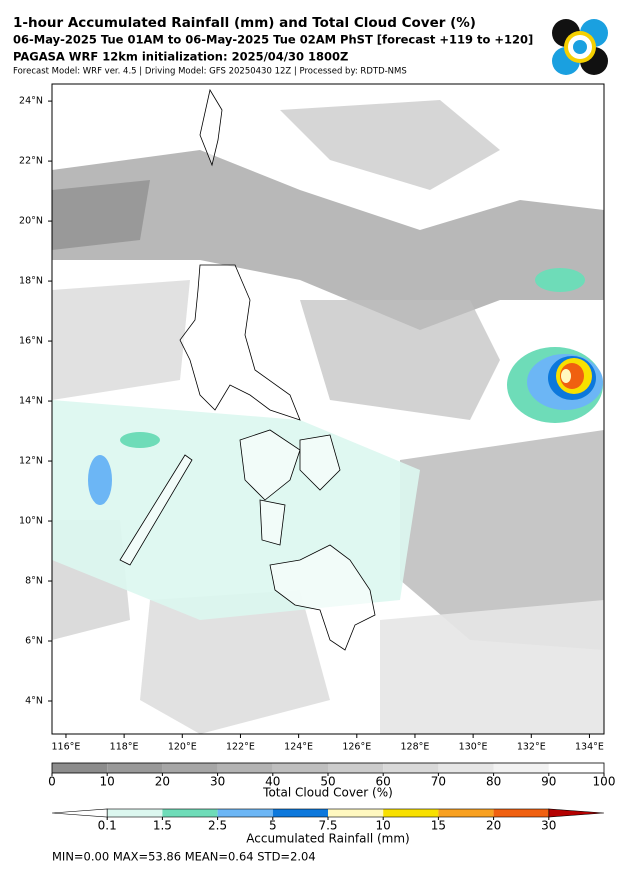 The image size is (628, 875). I want to click on y-tick-label: 24°N, so click(31, 101).